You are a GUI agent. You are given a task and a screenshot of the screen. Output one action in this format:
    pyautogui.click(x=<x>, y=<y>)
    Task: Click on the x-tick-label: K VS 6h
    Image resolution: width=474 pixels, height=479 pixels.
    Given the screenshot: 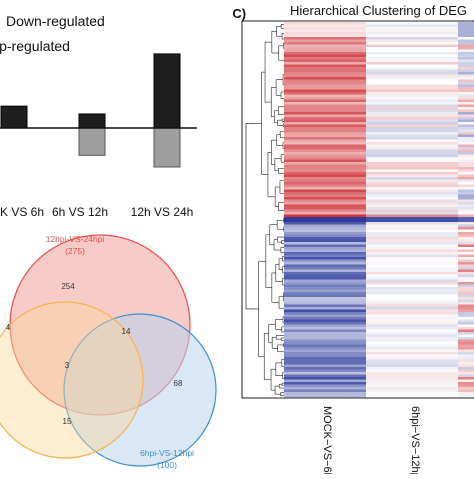 What is the action you would take?
    pyautogui.click(x=22, y=212)
    